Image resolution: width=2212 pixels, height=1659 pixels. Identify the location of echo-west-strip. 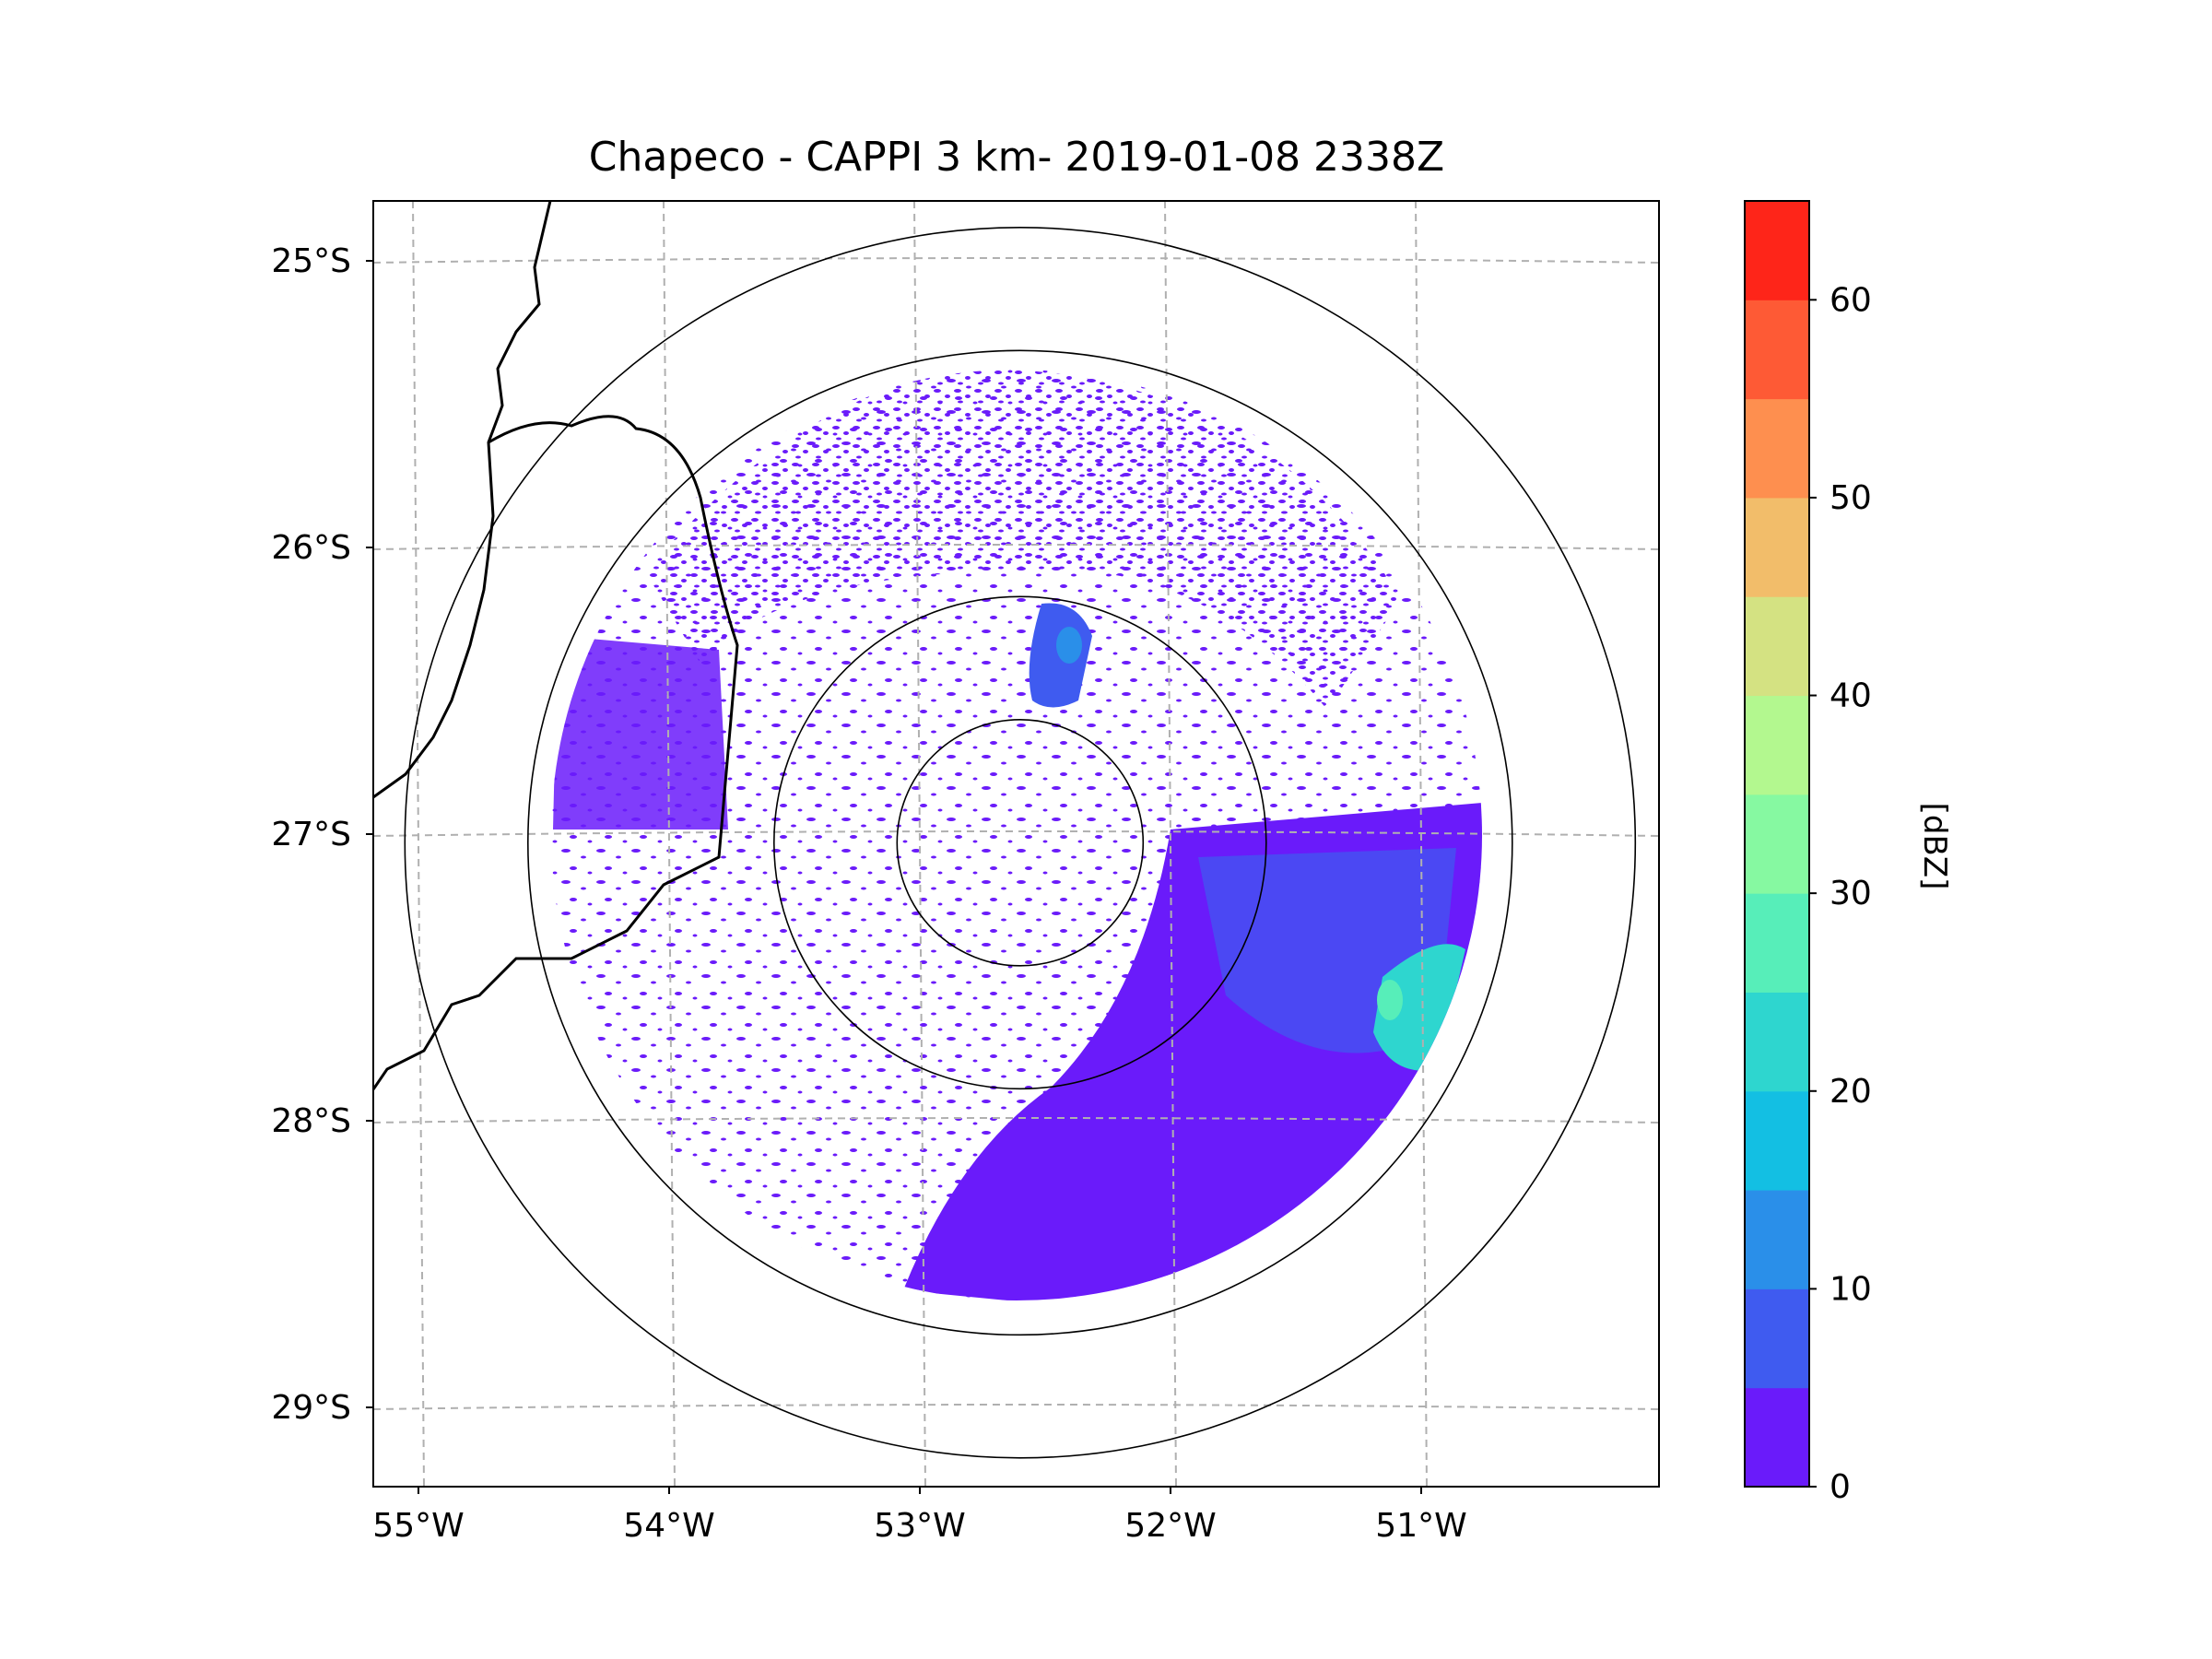
(640, 733).